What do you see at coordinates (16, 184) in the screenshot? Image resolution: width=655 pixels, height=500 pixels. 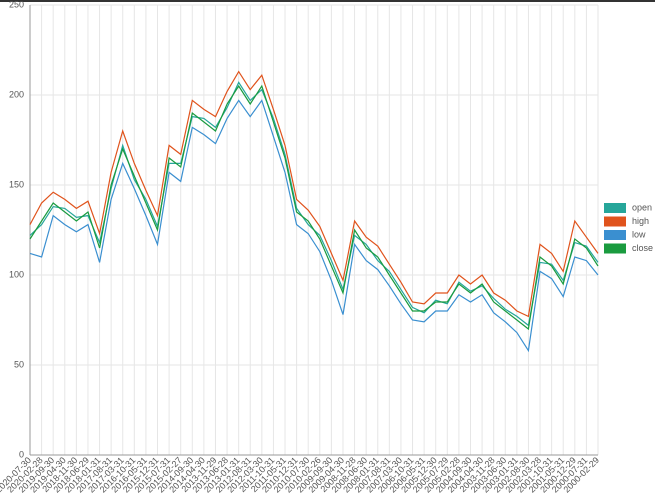 I see `y-tick-label: 150` at bounding box center [16, 184].